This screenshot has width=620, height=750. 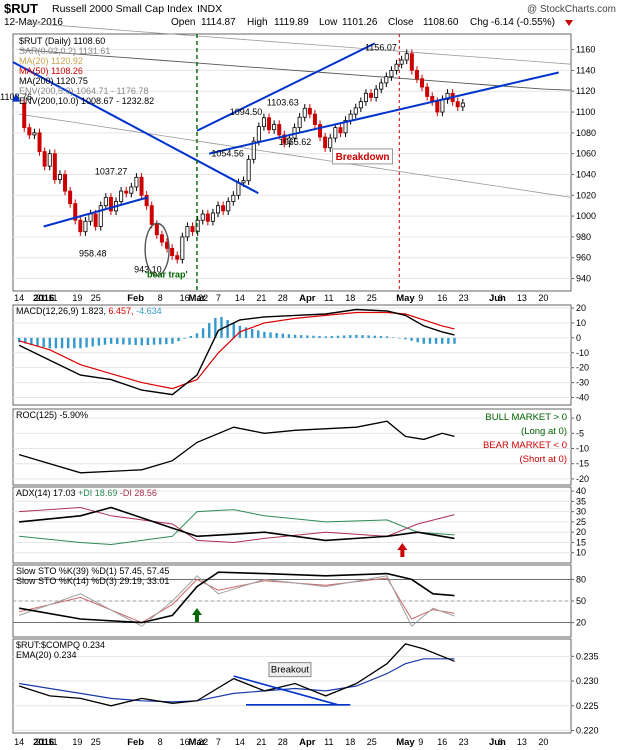 I want to click on price-annotation: 943.10, so click(x=148, y=269).